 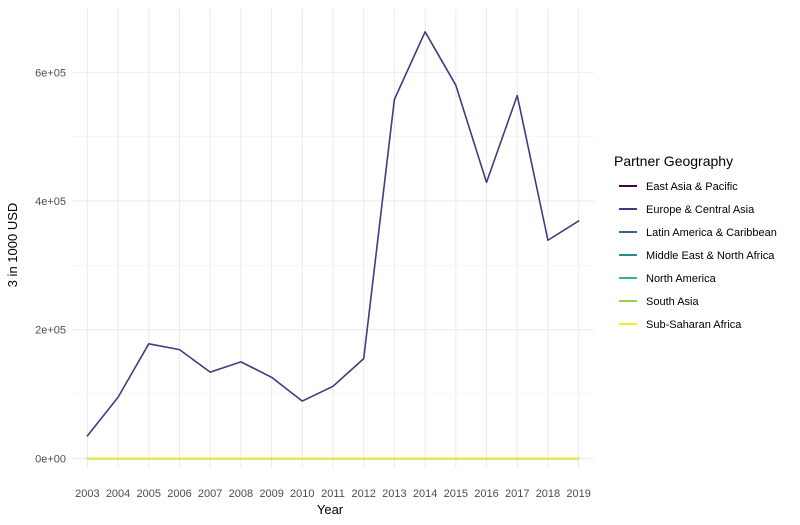 What do you see at coordinates (210, 494) in the screenshot?
I see `x-tick-label: 2007` at bounding box center [210, 494].